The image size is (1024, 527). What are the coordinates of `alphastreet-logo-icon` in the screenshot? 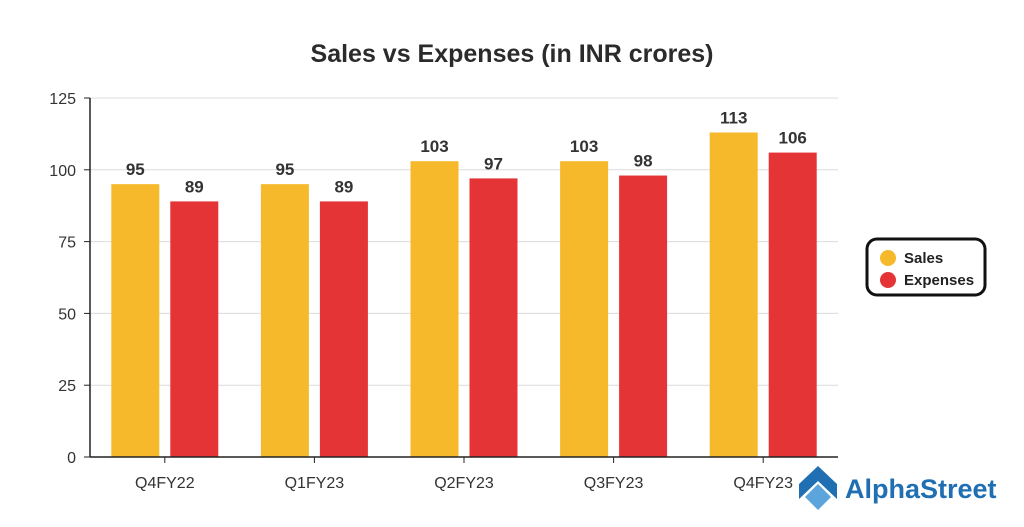 It's located at (818, 488).